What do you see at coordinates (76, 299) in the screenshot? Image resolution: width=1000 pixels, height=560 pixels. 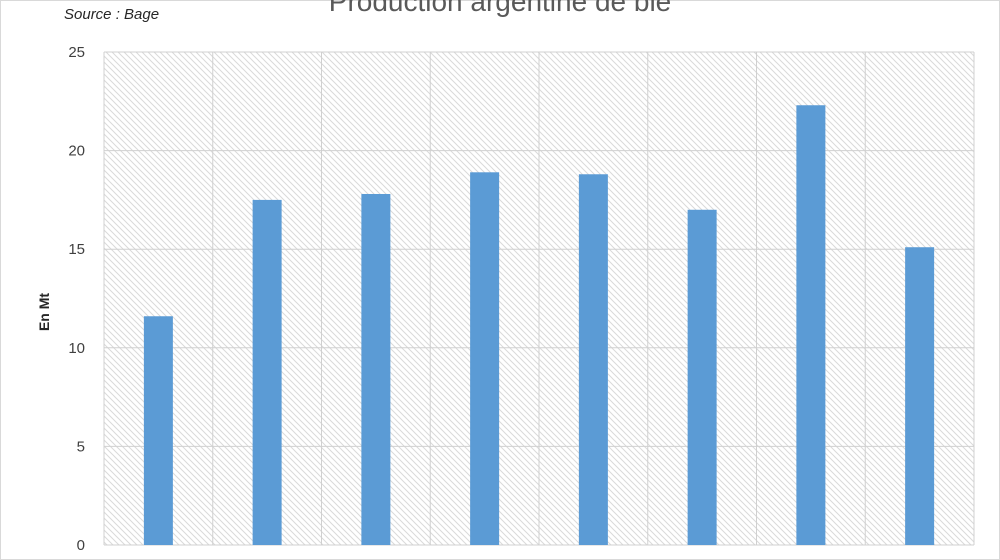 I see `y-axis-ticks: 0 5 10 15 20 25` at bounding box center [76, 299].